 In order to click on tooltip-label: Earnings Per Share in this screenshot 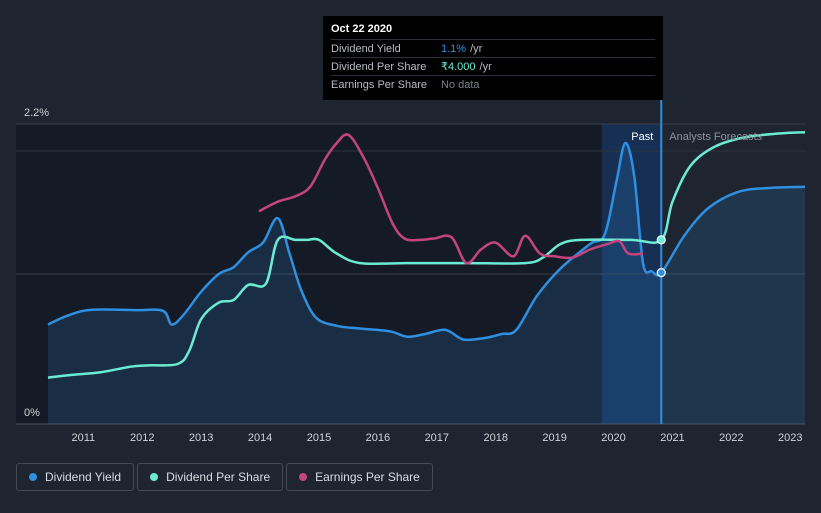, I will do `click(379, 84)`.